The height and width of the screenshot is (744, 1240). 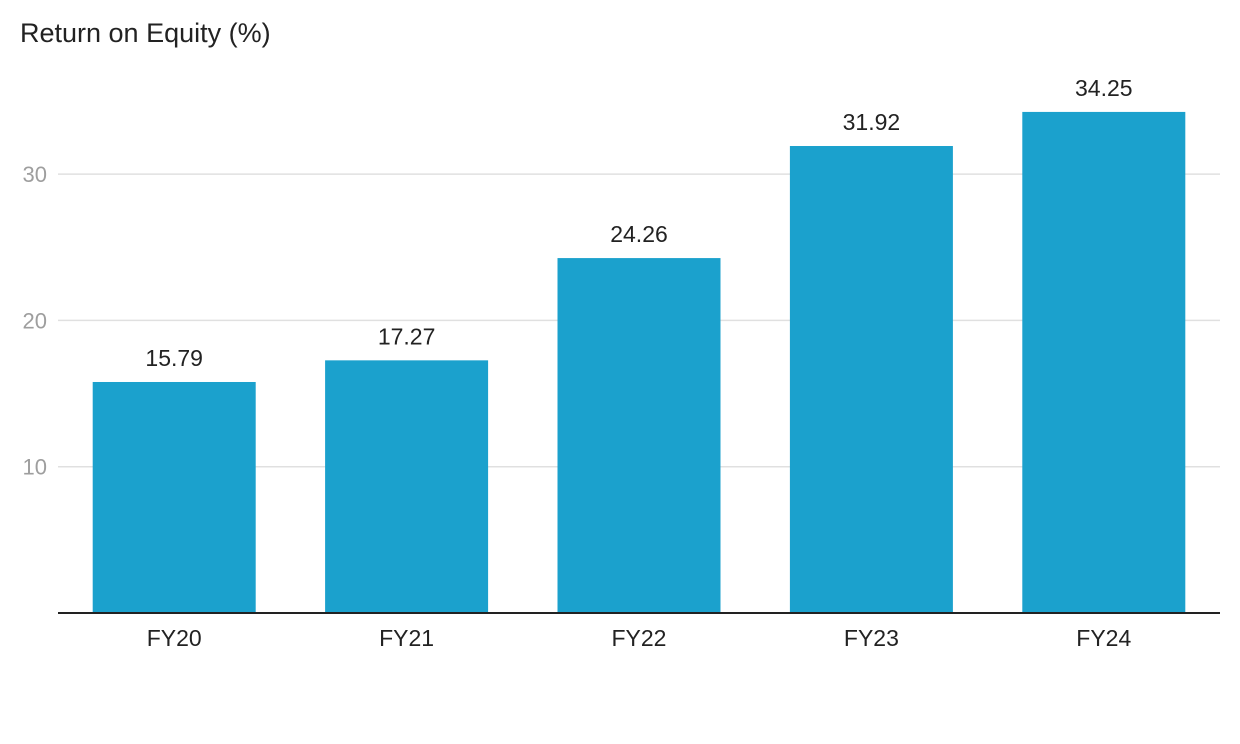 What do you see at coordinates (1103, 638) in the screenshot?
I see `x-tick-label-fy24: FY24` at bounding box center [1103, 638].